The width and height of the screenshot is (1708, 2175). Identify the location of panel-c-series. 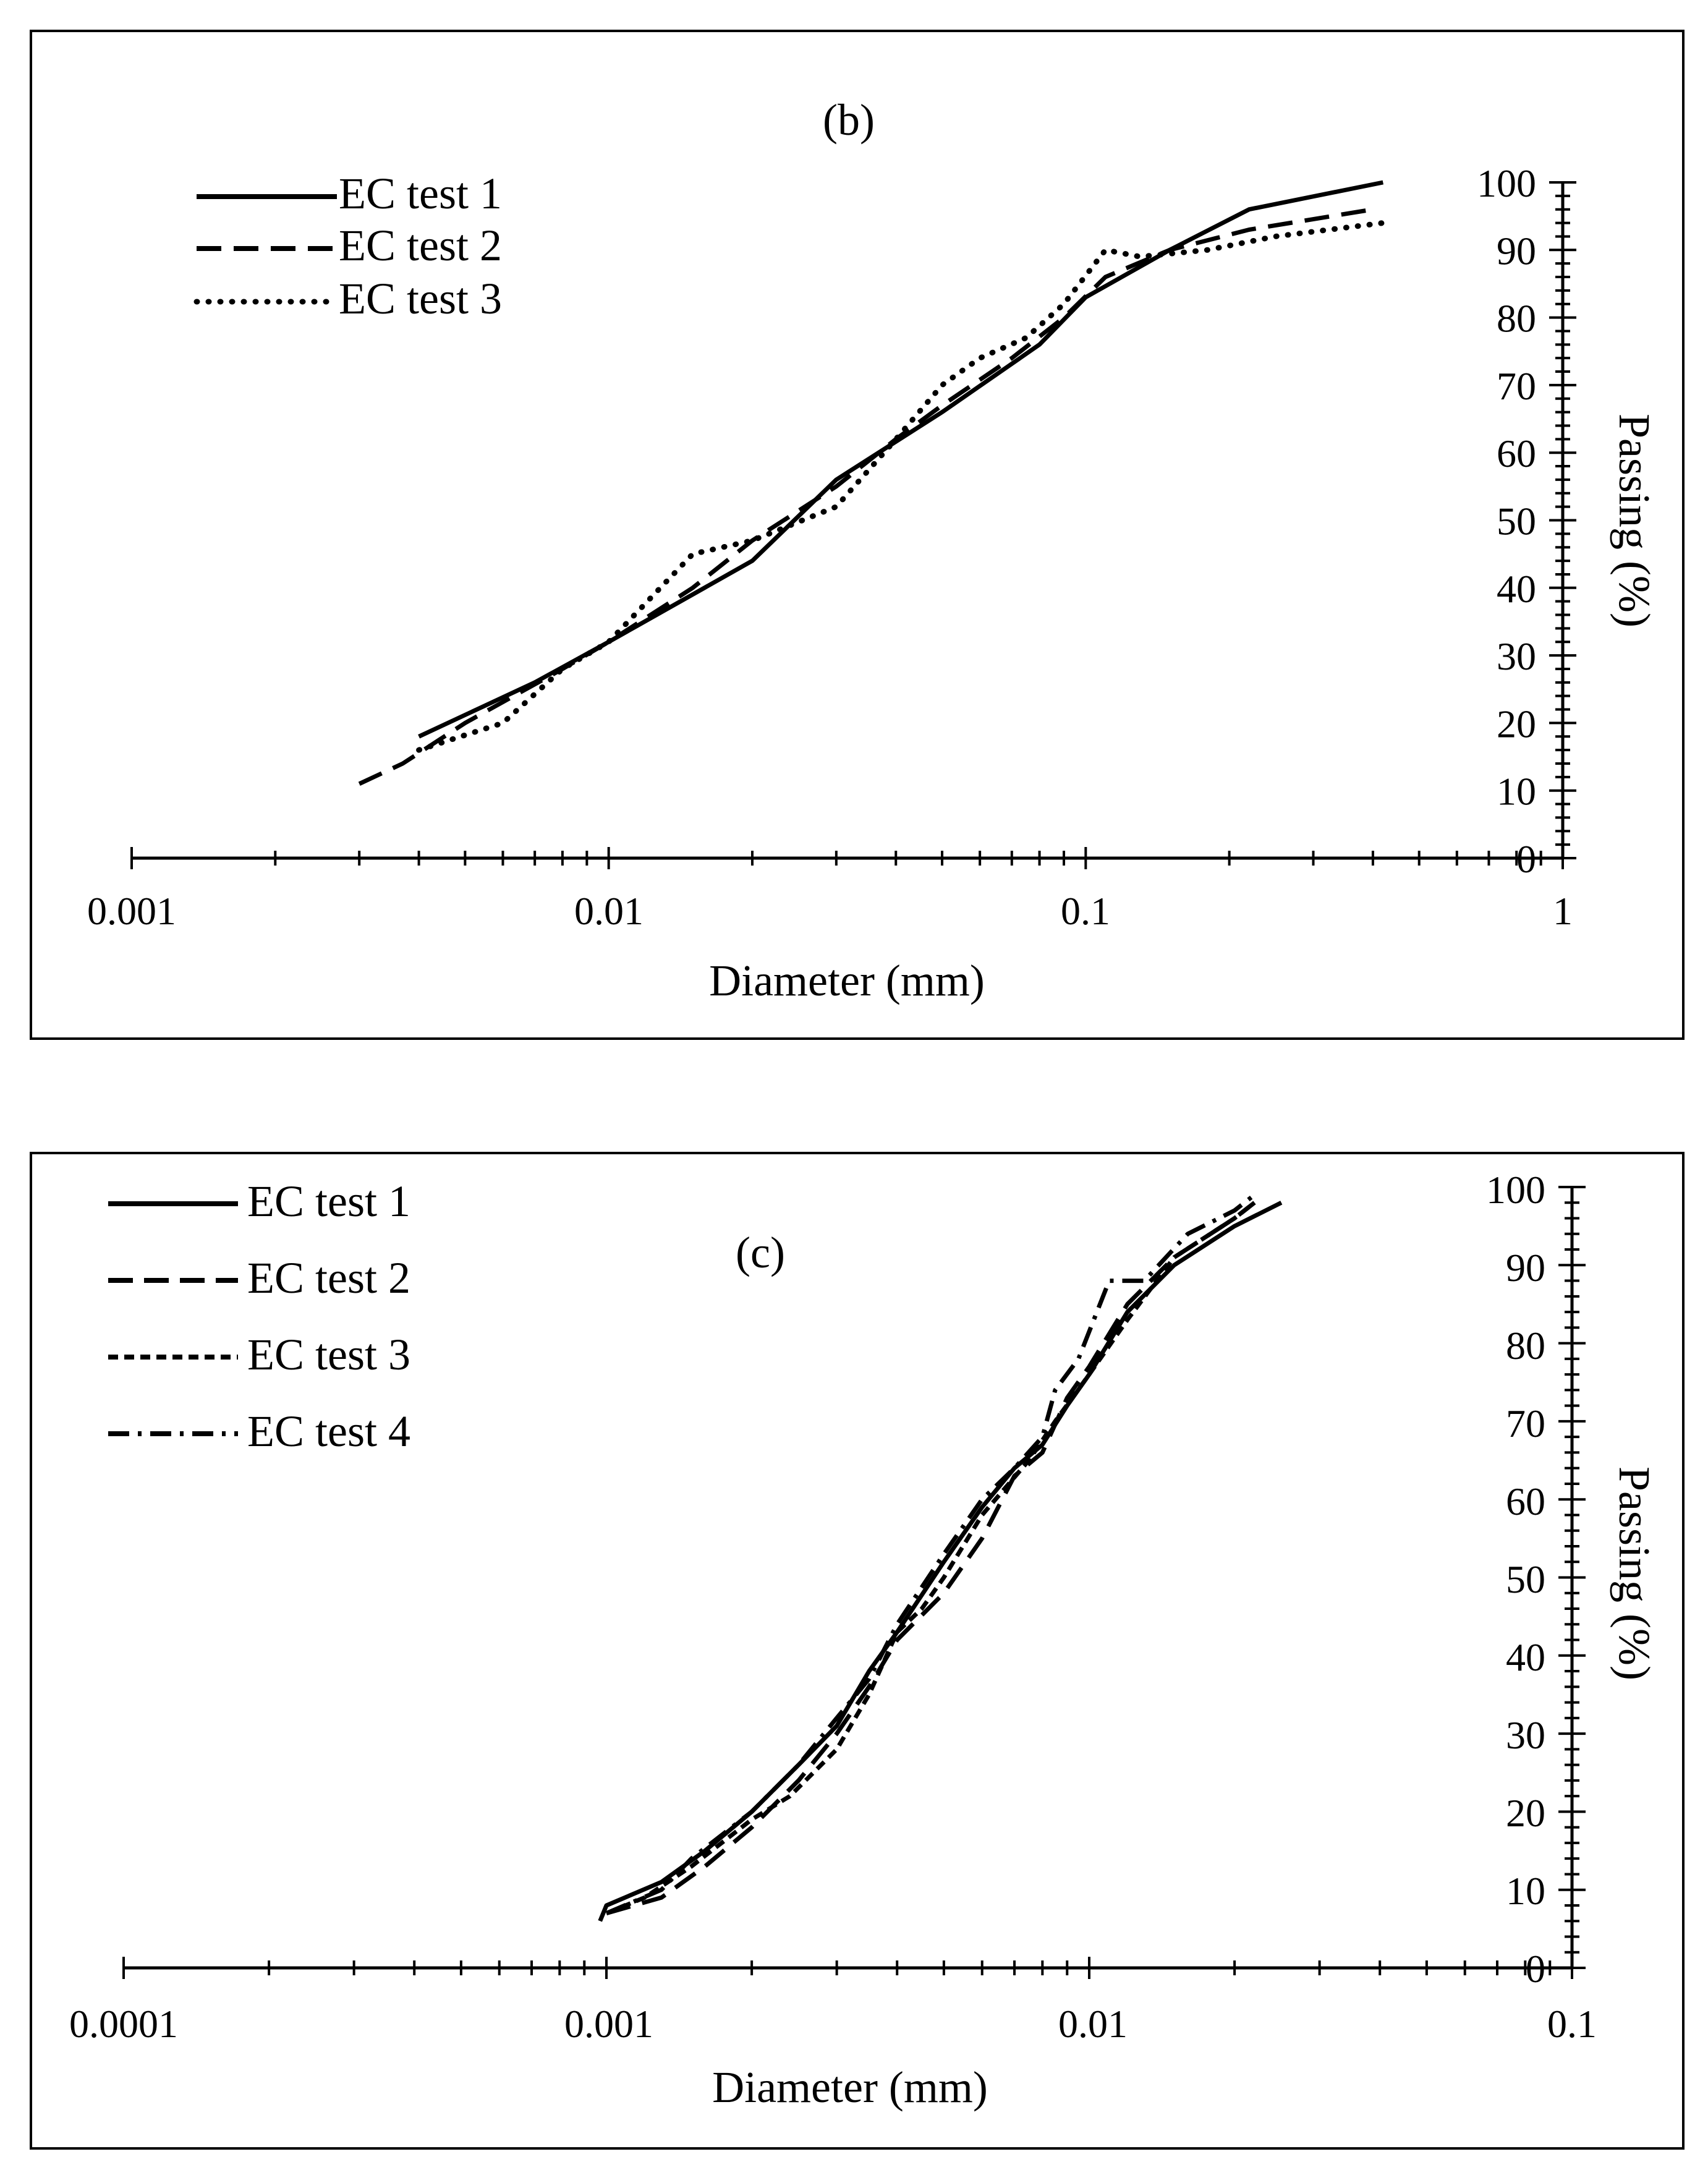
(940, 1557).